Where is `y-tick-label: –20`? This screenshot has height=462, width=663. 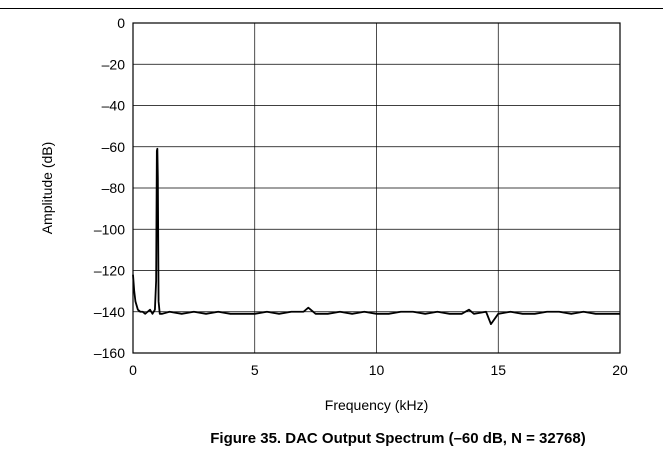
y-tick-label: –20 is located at coordinates (114, 64).